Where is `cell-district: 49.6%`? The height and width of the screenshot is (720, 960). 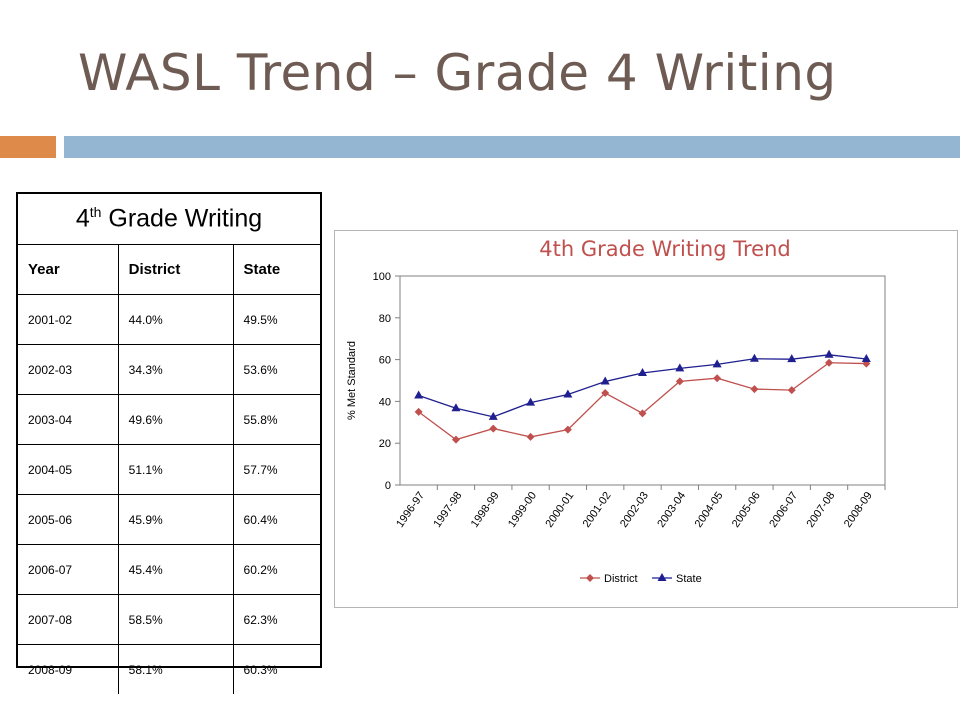
cell-district: 49.6% is located at coordinates (176, 419).